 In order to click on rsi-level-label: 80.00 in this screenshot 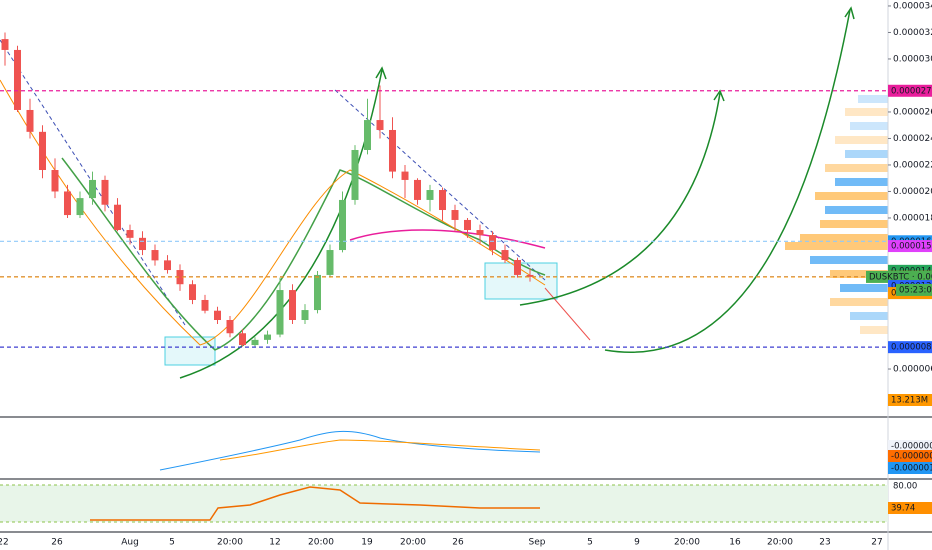, I will do `click(905, 487)`.